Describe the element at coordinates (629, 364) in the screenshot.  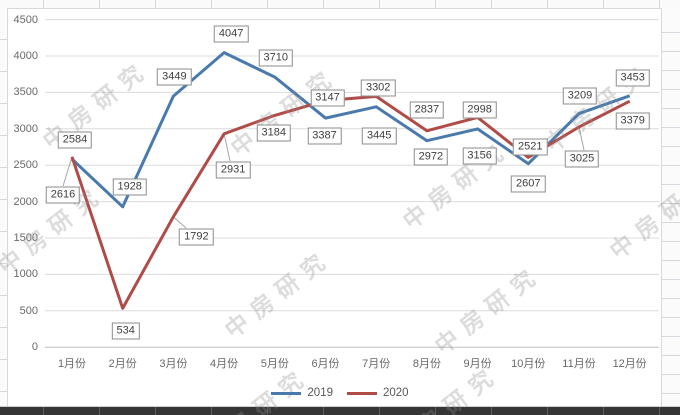
I see `x-axis-label: 12月份` at that location.